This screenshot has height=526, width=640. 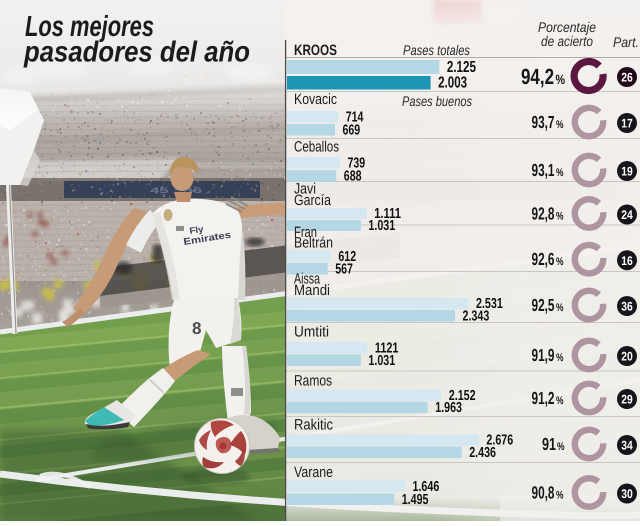 What do you see at coordinates (627, 78) in the screenshot?
I see `svg-text: 26` at bounding box center [627, 78].